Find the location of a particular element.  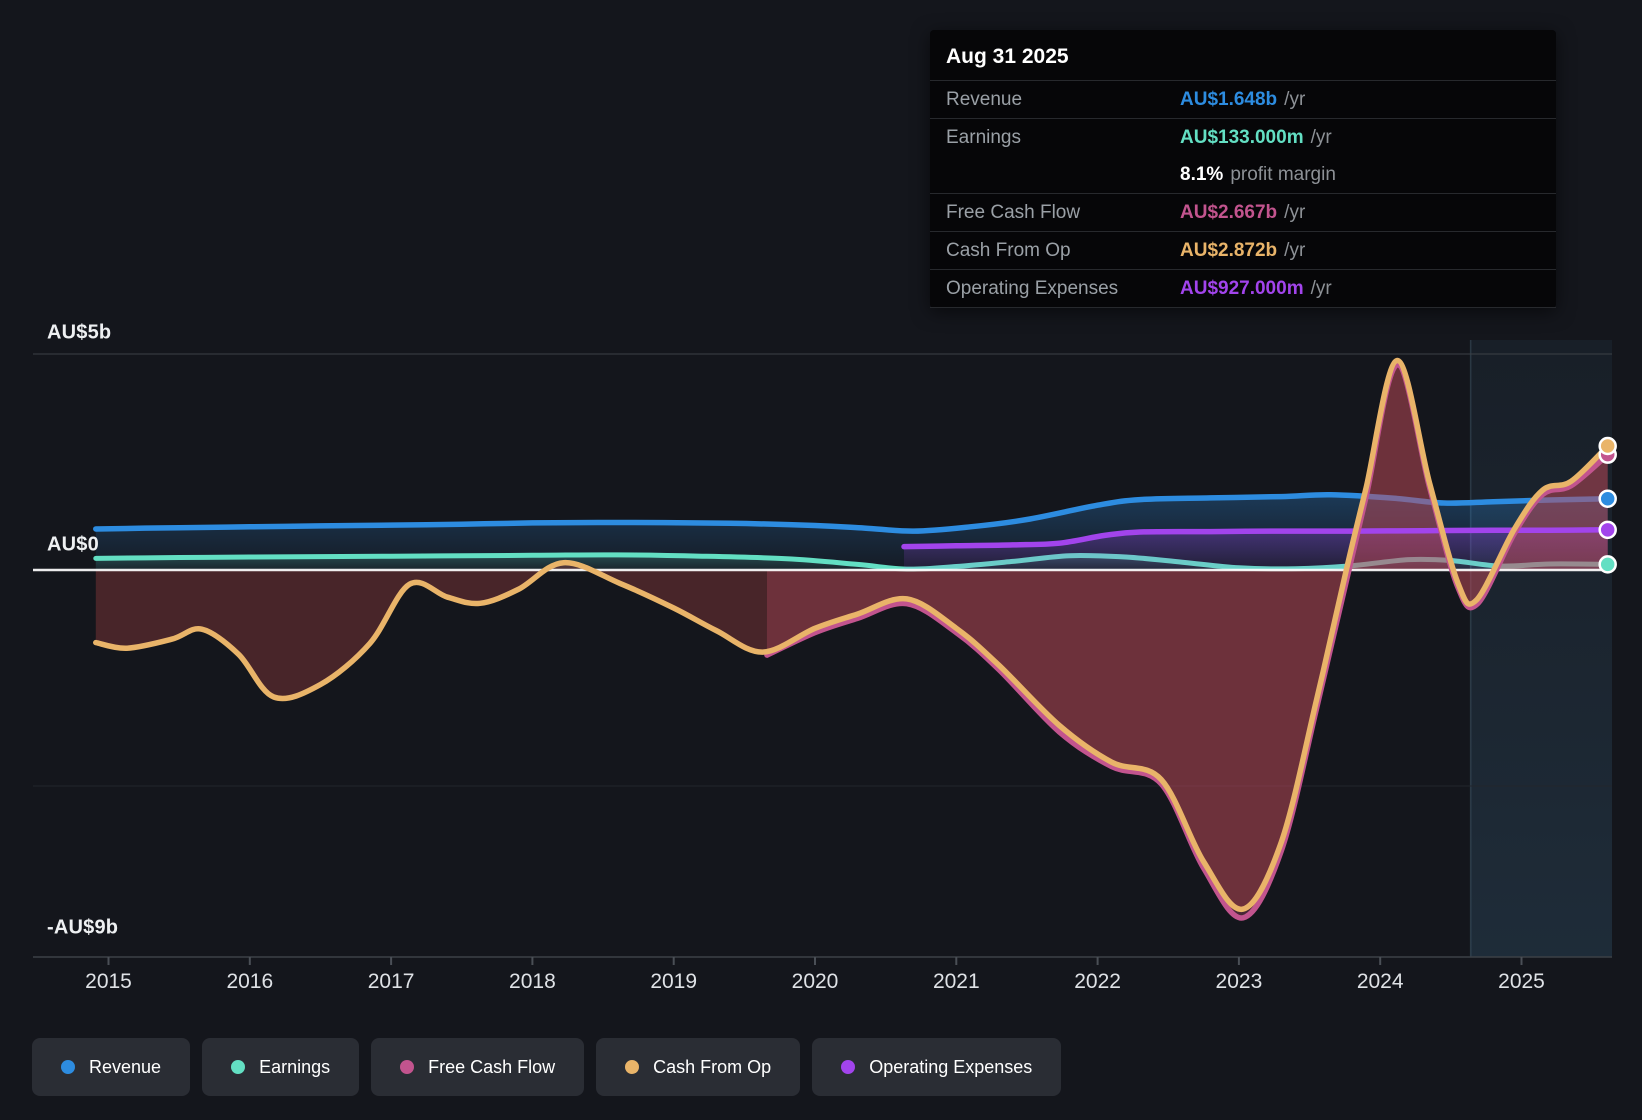

legend-label: Cash From Op is located at coordinates (712, 1066).